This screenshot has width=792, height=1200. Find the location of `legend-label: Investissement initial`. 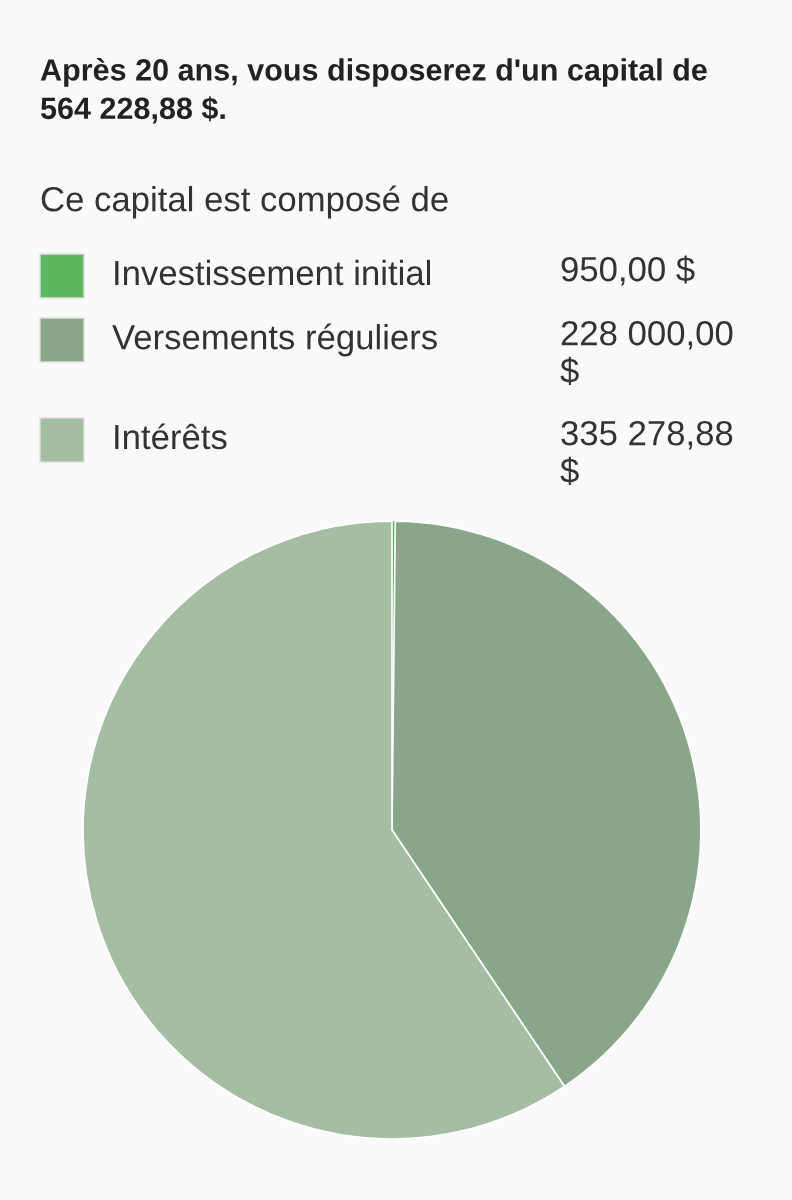

legend-label: Investissement initial is located at coordinates (273, 272).